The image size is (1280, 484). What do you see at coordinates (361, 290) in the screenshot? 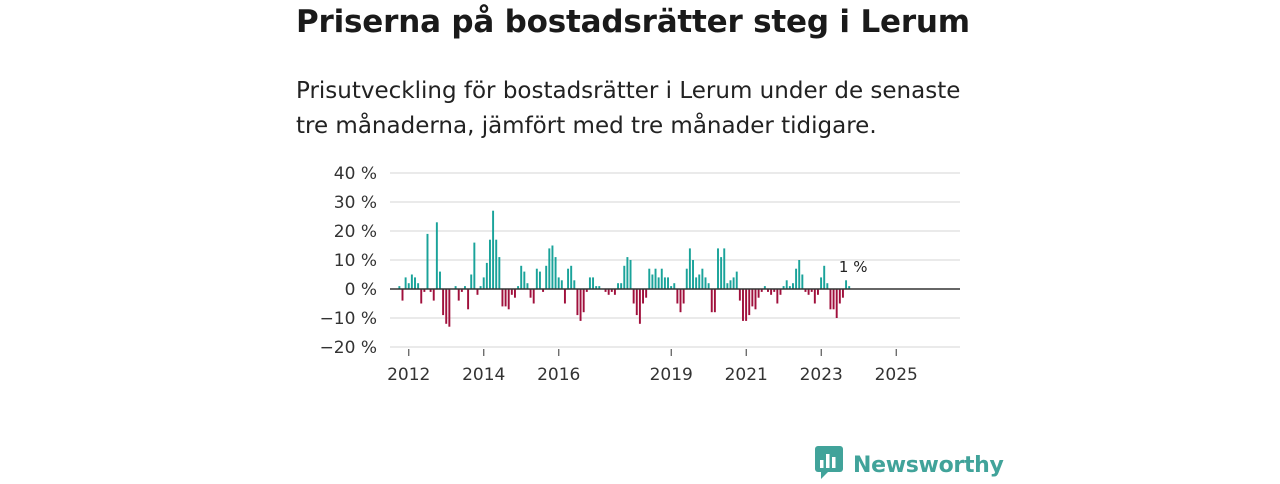
I see `y-tick-label: 0 %` at bounding box center [361, 290].